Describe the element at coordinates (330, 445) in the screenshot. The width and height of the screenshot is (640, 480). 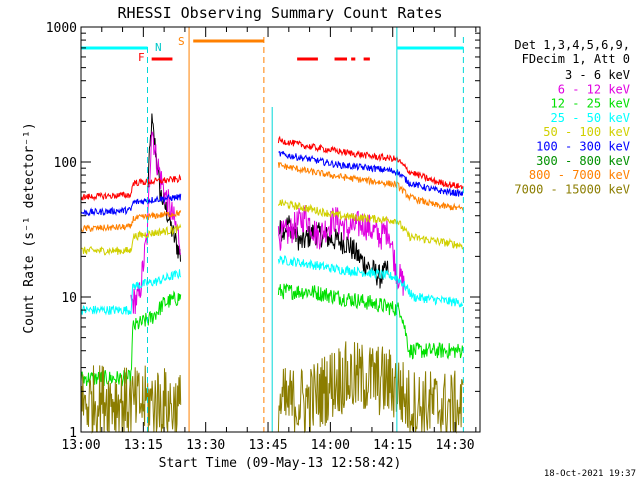
I see `x-tick-label: 14:00` at that location.